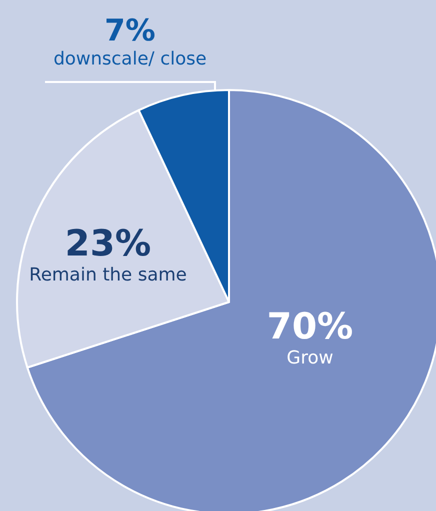  What do you see at coordinates (130, 59) in the screenshot?
I see `slice-label: downscale/ close` at bounding box center [130, 59].